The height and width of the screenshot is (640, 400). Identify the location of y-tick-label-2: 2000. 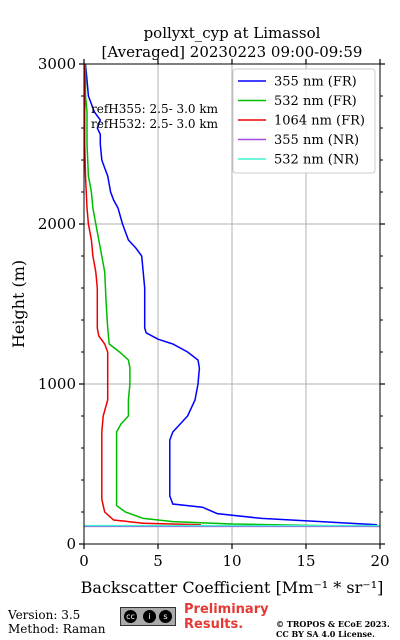
(57, 224).